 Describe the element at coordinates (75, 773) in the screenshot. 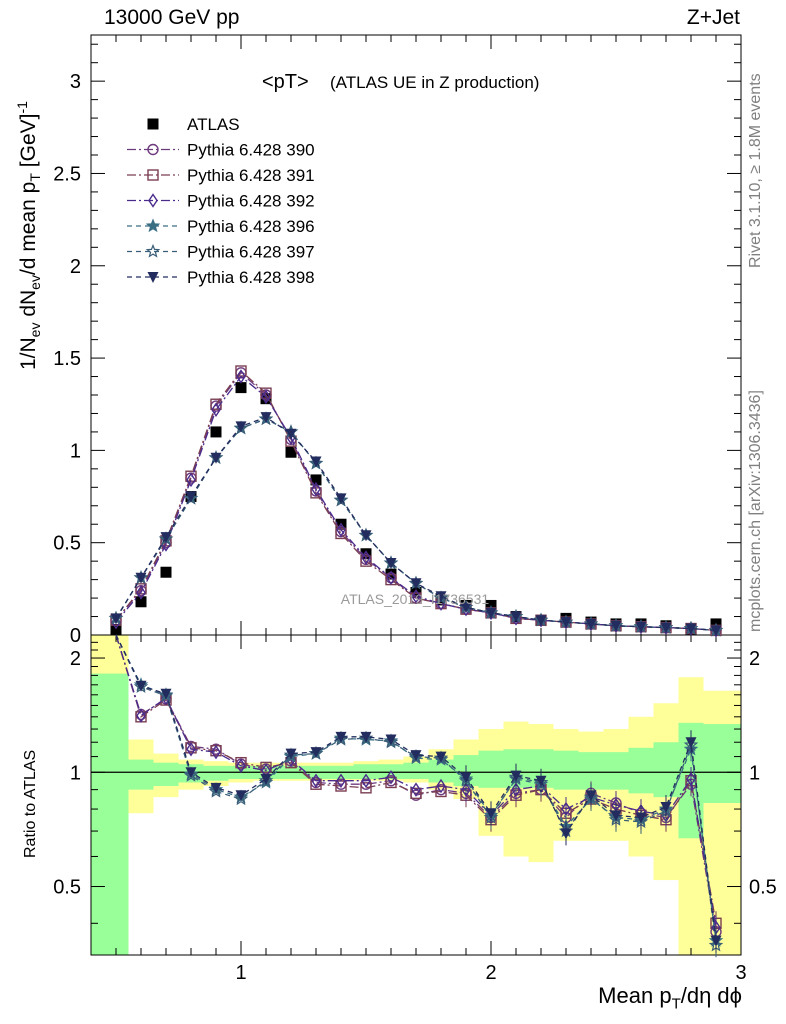

I see `ratio-y-tick-label-left: 1` at that location.